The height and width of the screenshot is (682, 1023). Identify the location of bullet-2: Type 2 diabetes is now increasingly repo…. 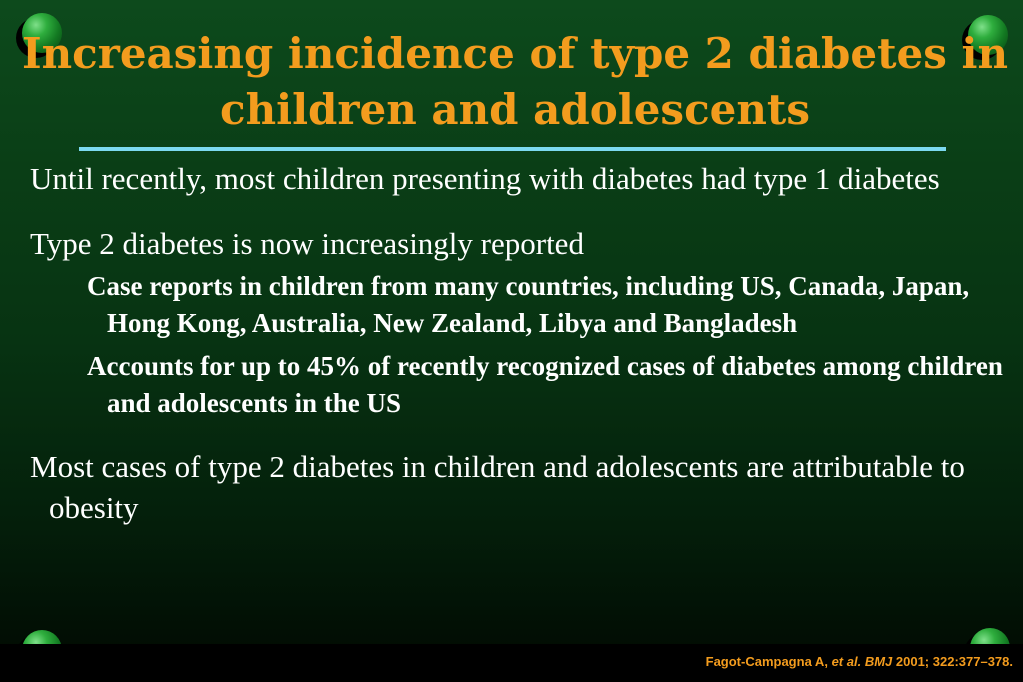
(307, 243).